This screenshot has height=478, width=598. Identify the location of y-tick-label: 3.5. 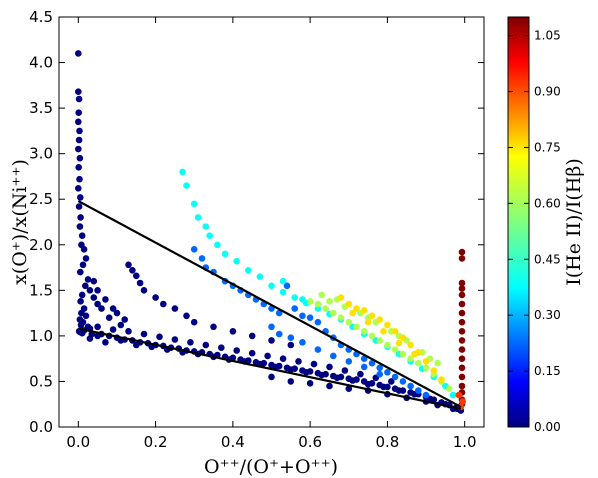
(41, 108).